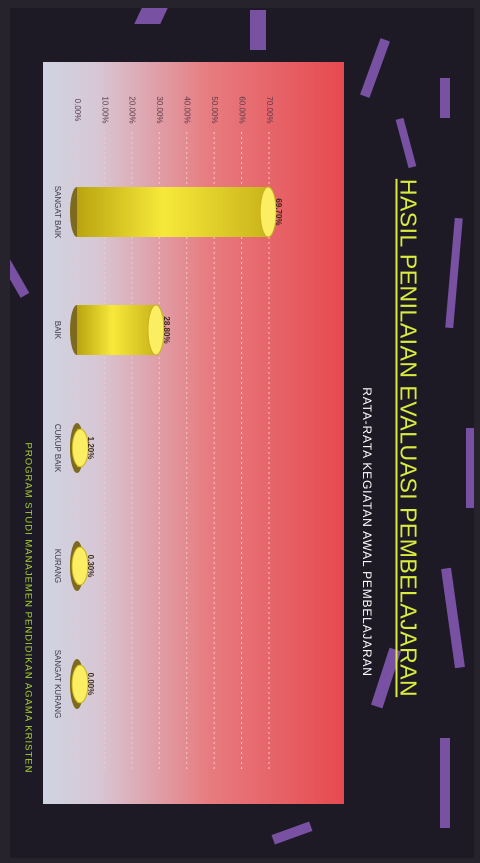 This screenshot has width=480, height=863. I want to click on category-label: CUKUP BAIK, so click(57, 448).